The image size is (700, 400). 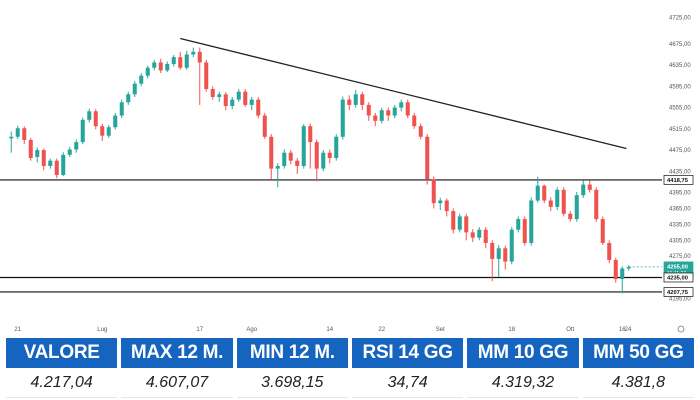 I want to click on x-tick-label: 18, so click(x=511, y=330).